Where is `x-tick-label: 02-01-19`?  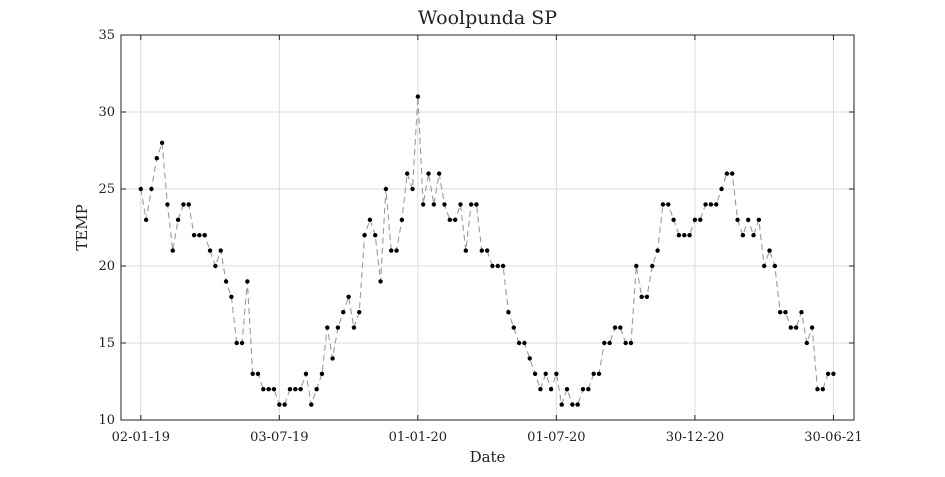
x-tick-label: 02-01-19 is located at coordinates (141, 437).